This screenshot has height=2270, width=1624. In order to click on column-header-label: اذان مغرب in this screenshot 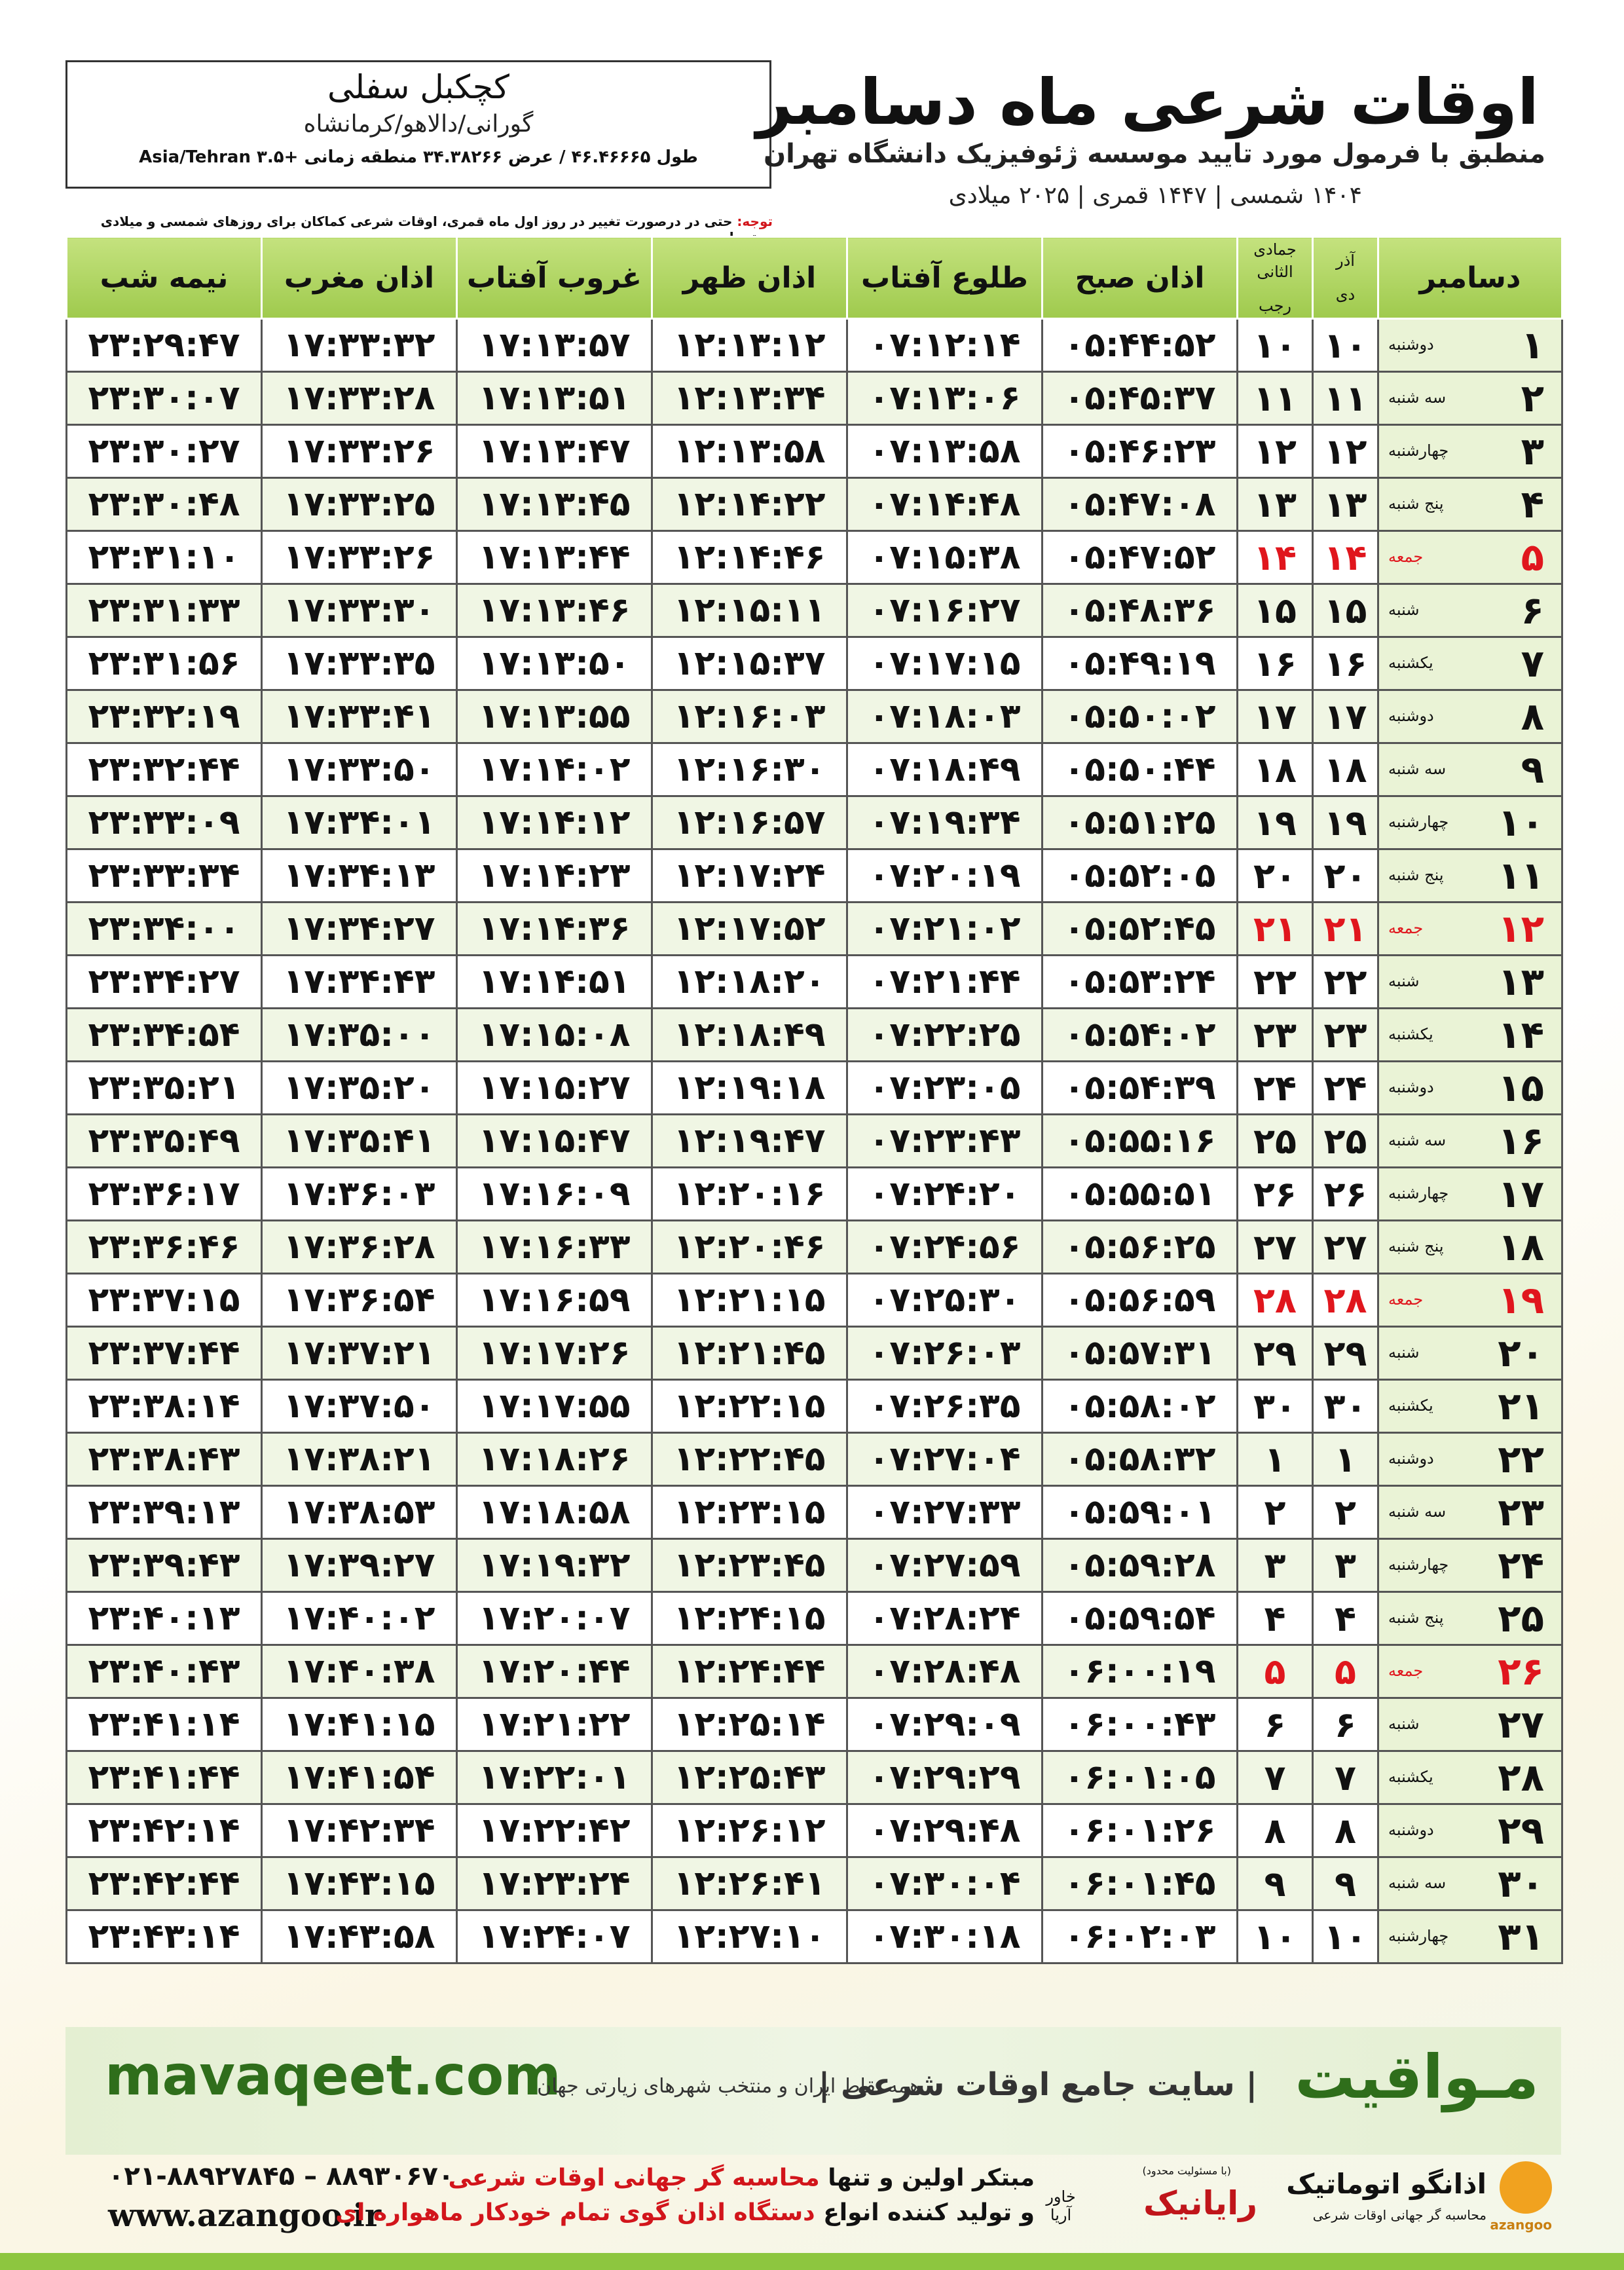, I will do `click(359, 278)`.